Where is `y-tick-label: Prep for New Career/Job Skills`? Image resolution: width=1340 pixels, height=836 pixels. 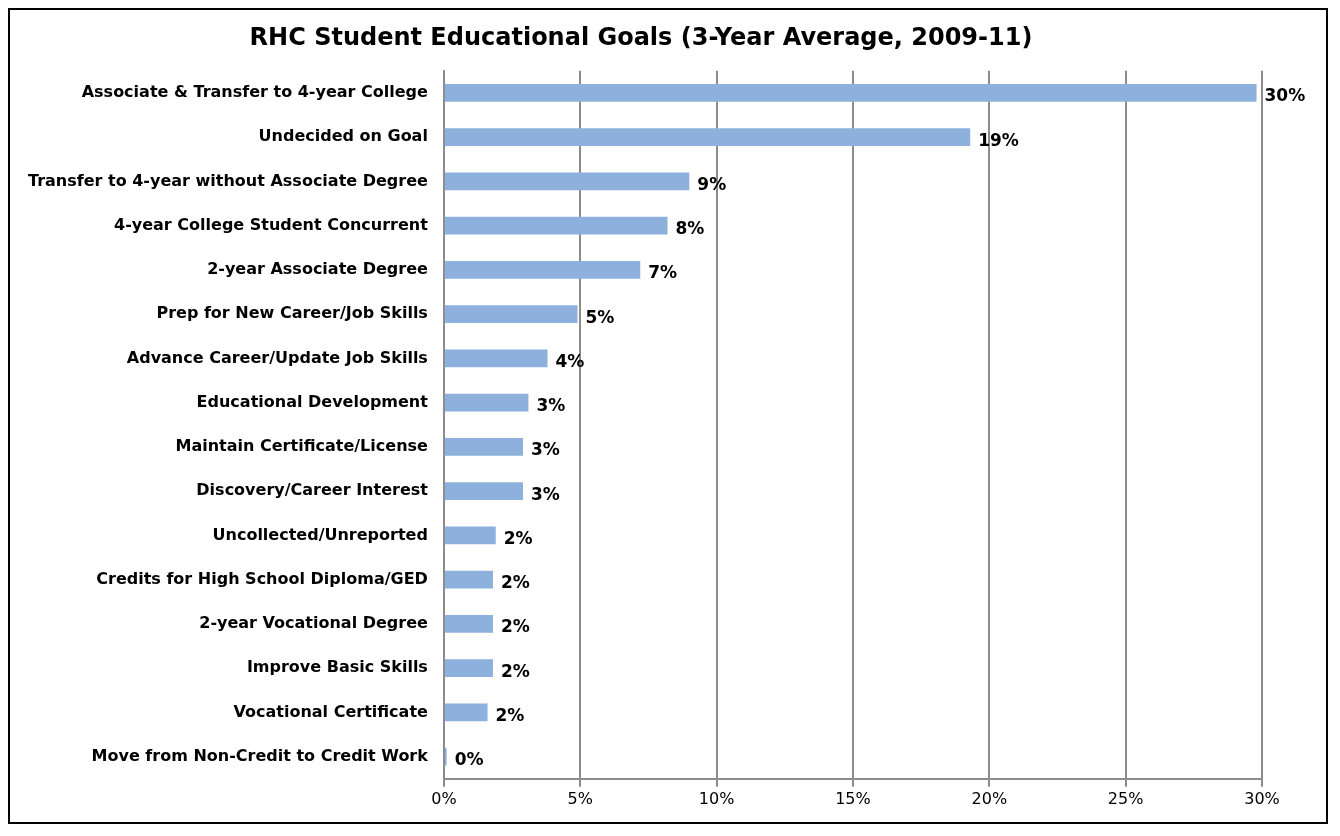 y-tick-label: Prep for New Career/Job Skills is located at coordinates (292, 313).